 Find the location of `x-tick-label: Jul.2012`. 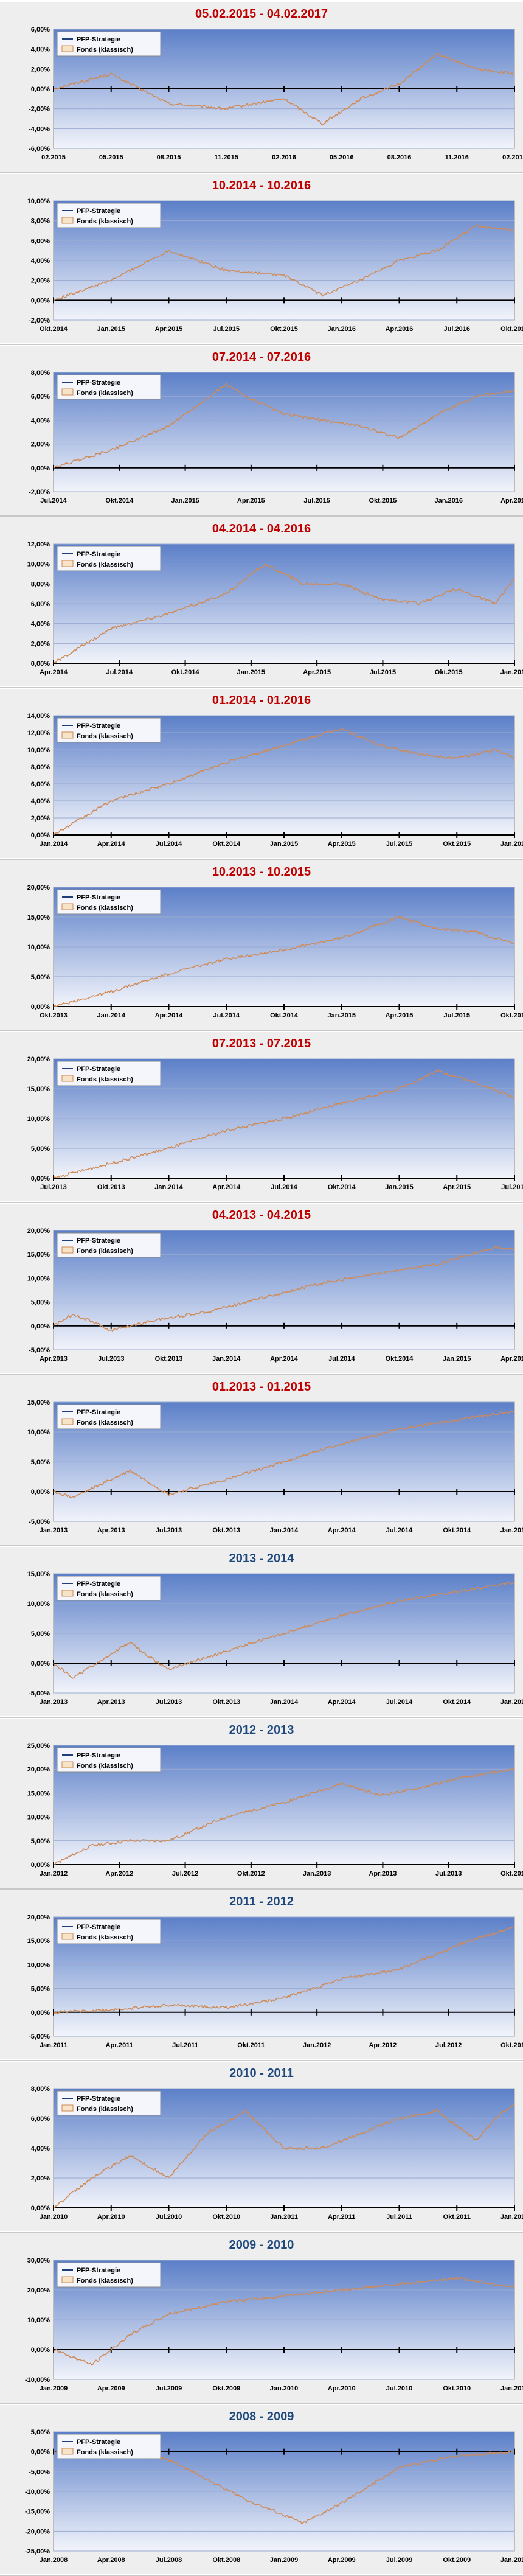

x-tick-label: Jul.2012 is located at coordinates (449, 2045).